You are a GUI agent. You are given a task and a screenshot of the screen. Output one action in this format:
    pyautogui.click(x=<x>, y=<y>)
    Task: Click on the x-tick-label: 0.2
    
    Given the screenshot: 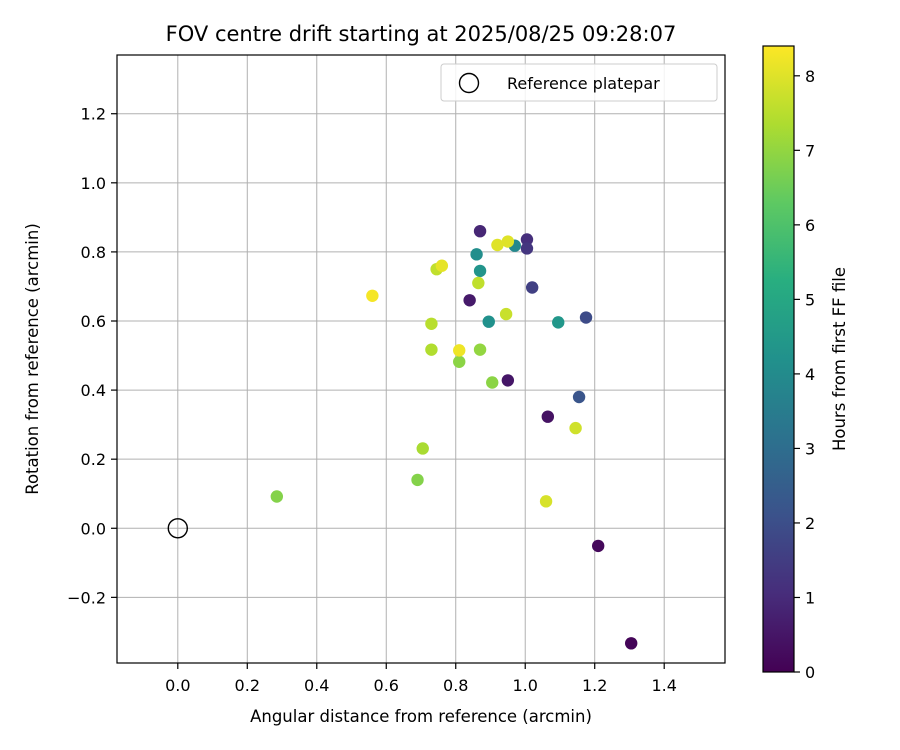 What is the action you would take?
    pyautogui.click(x=247, y=685)
    